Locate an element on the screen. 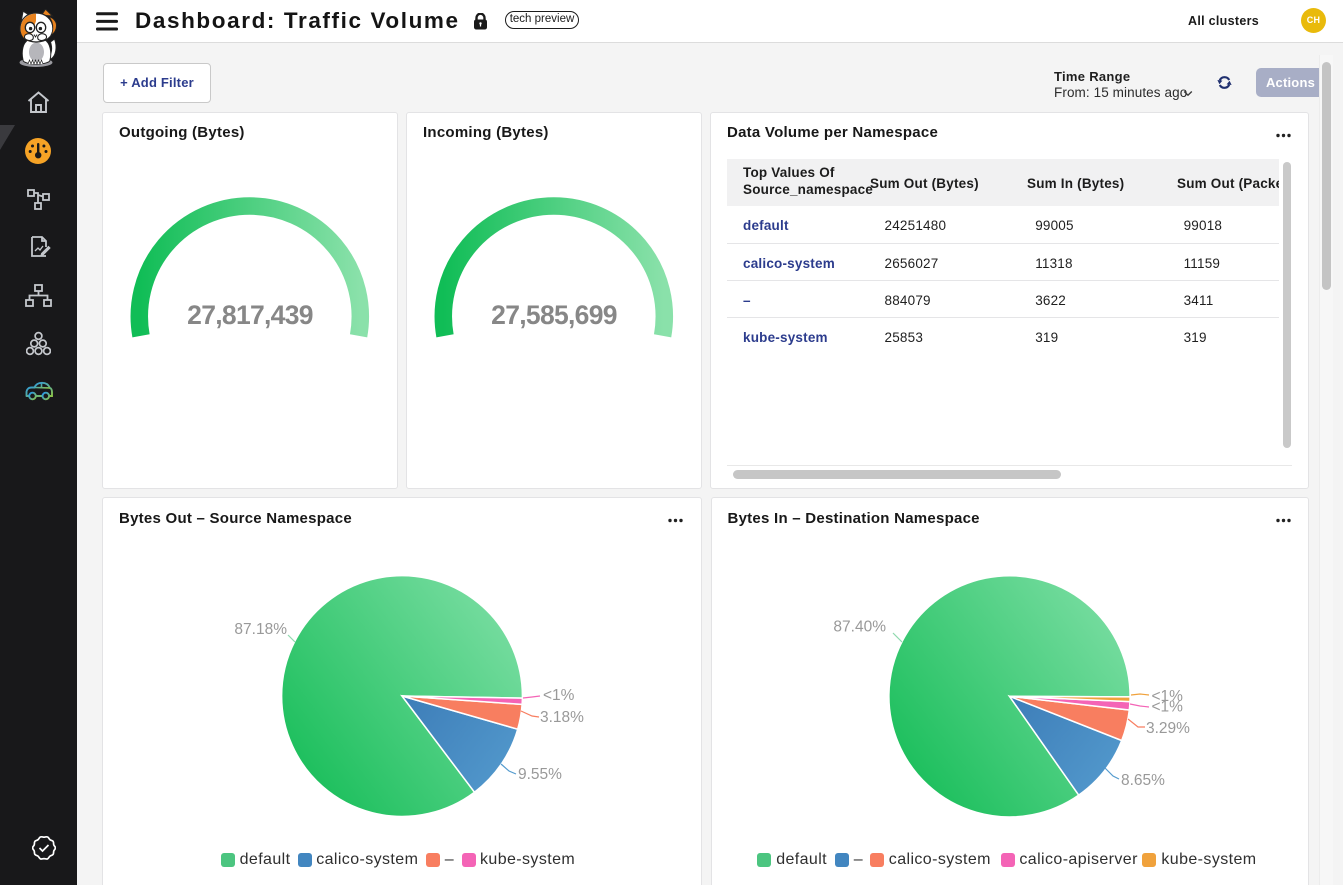 Image resolution: width=1343 pixels, height=885 pixels. svg-text: 9.55% is located at coordinates (540, 774).